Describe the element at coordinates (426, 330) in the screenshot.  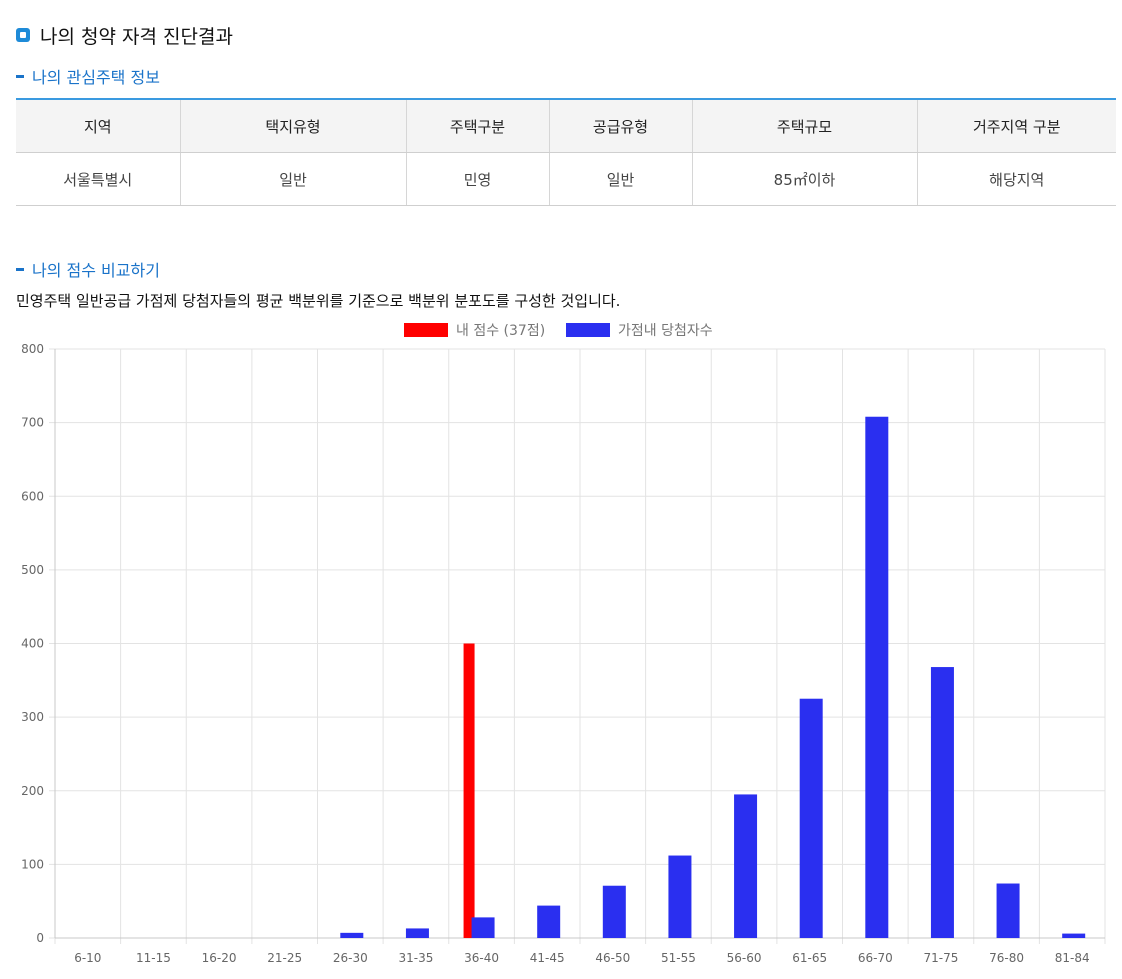
I see `legend-swatch-my-score` at that location.